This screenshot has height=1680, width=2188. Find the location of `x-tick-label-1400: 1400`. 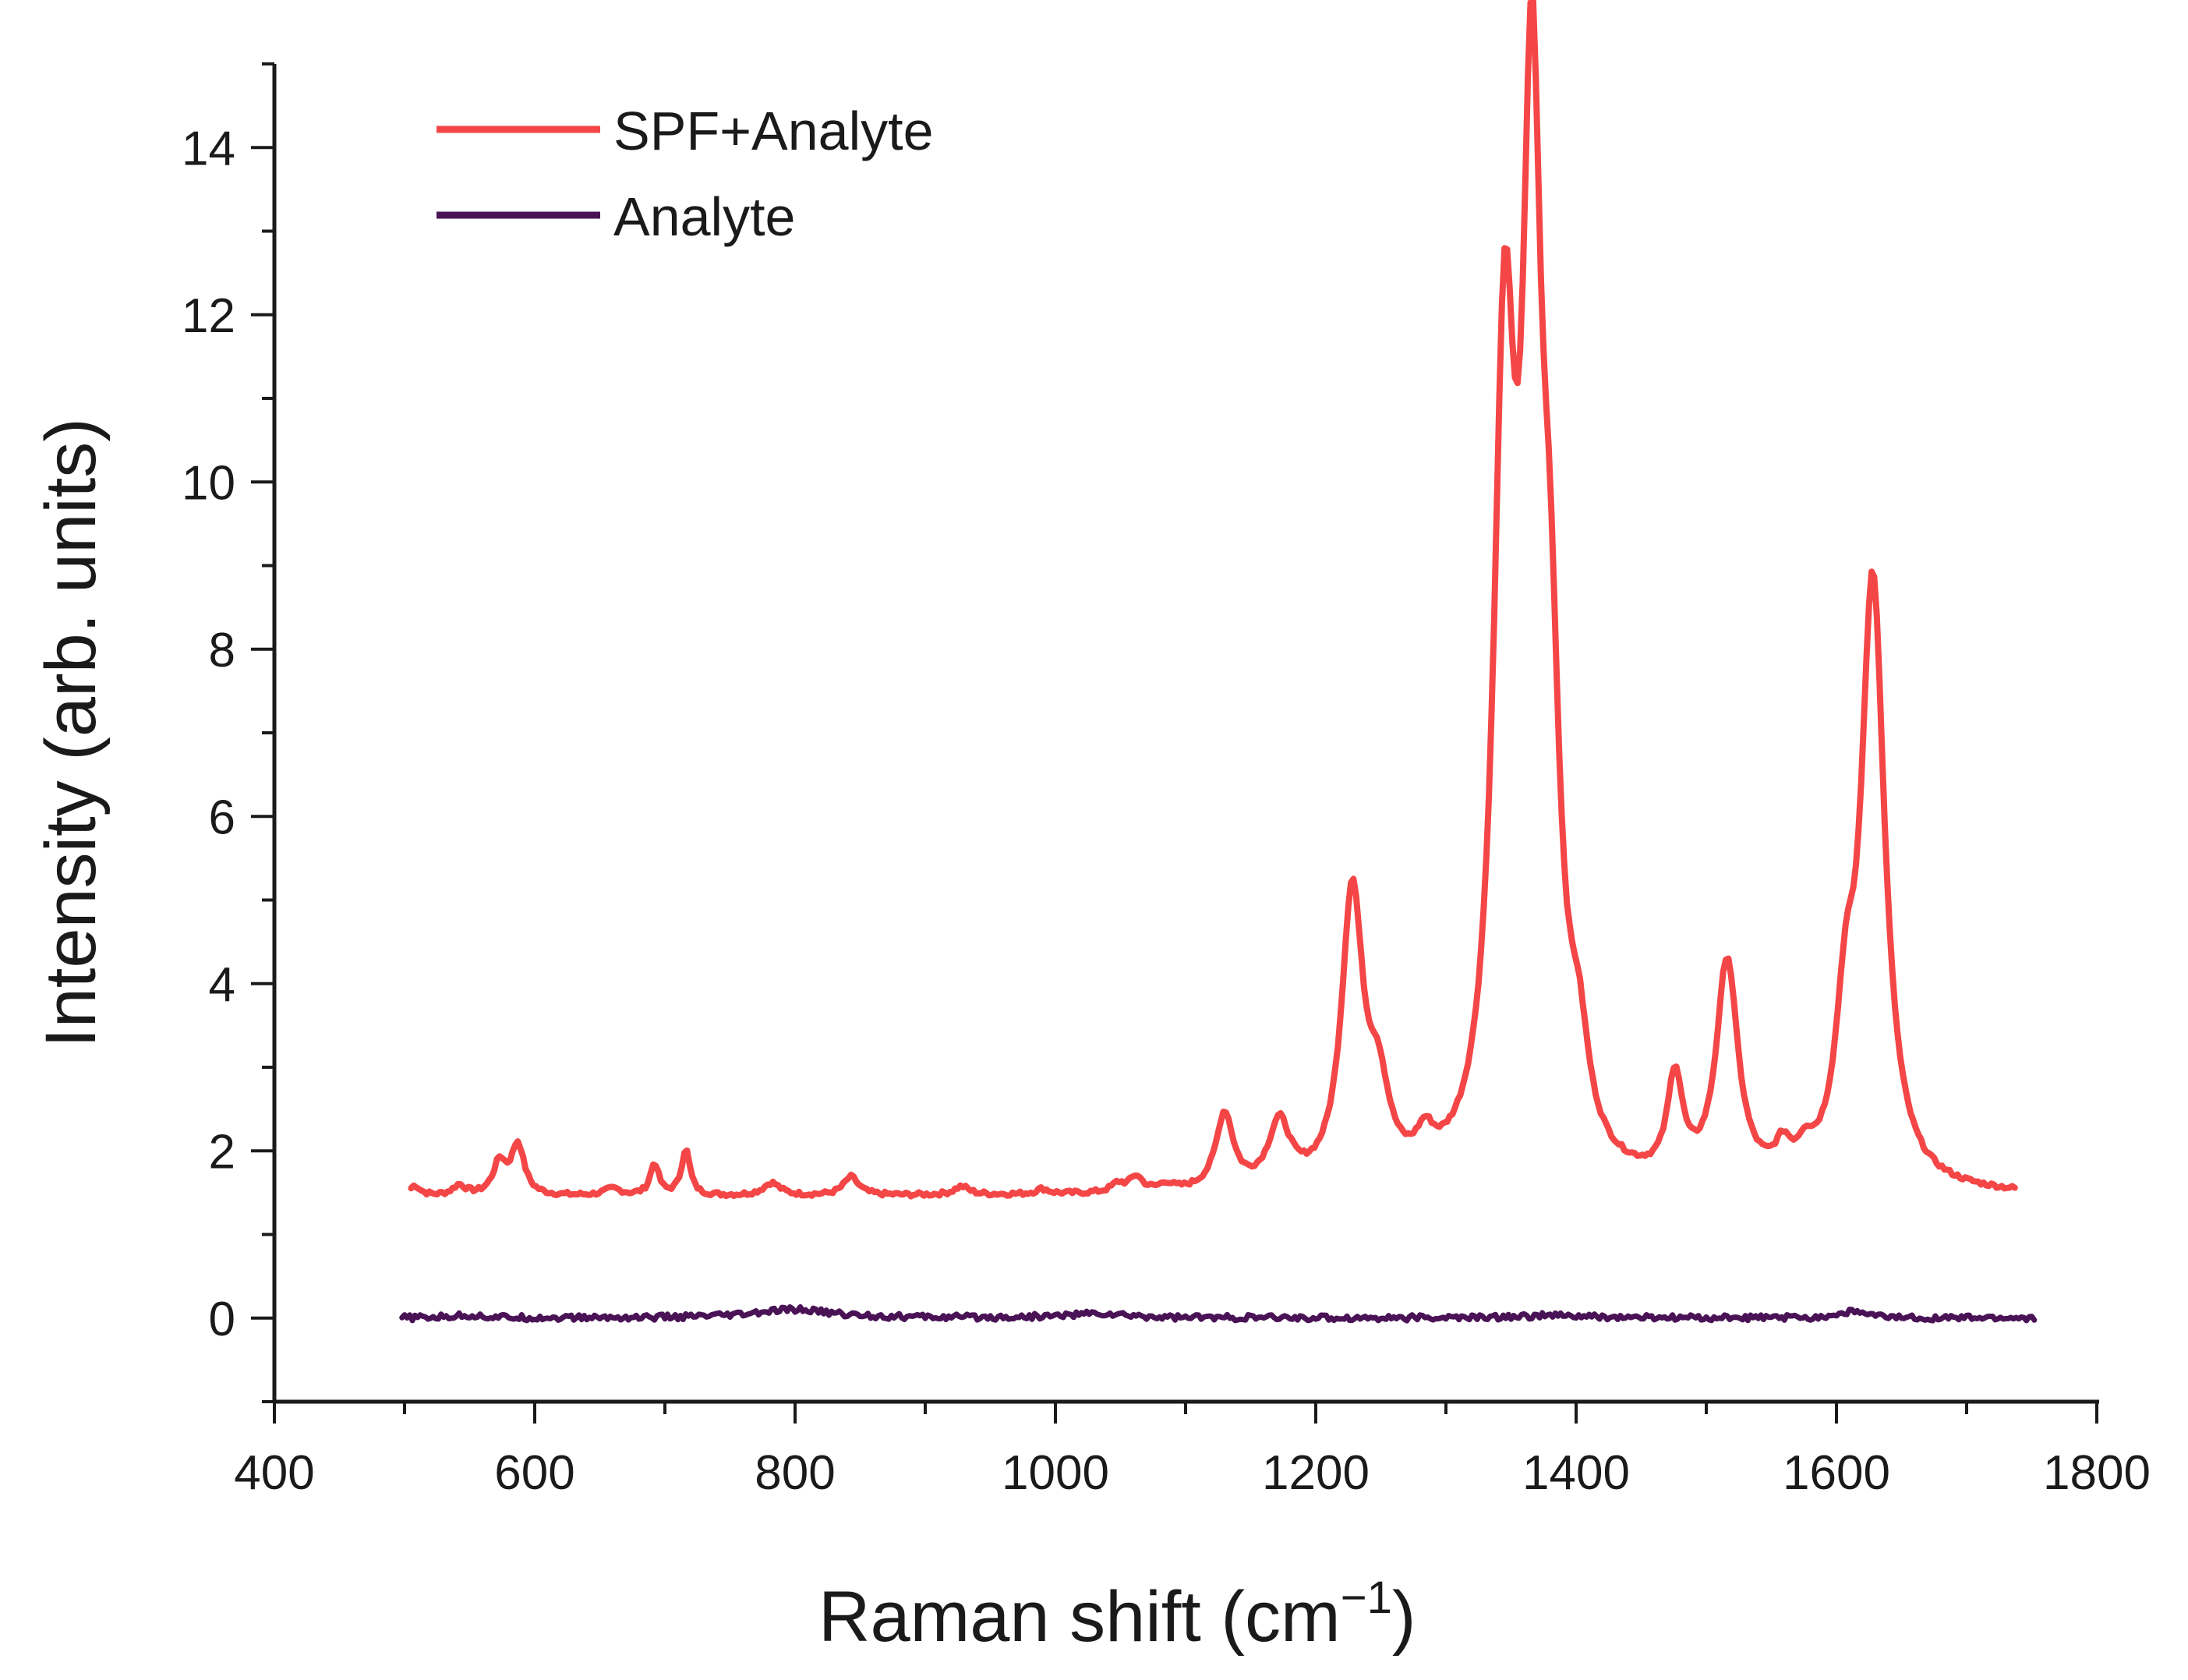

x-tick-label-1400: 1400 is located at coordinates (1576, 1473).